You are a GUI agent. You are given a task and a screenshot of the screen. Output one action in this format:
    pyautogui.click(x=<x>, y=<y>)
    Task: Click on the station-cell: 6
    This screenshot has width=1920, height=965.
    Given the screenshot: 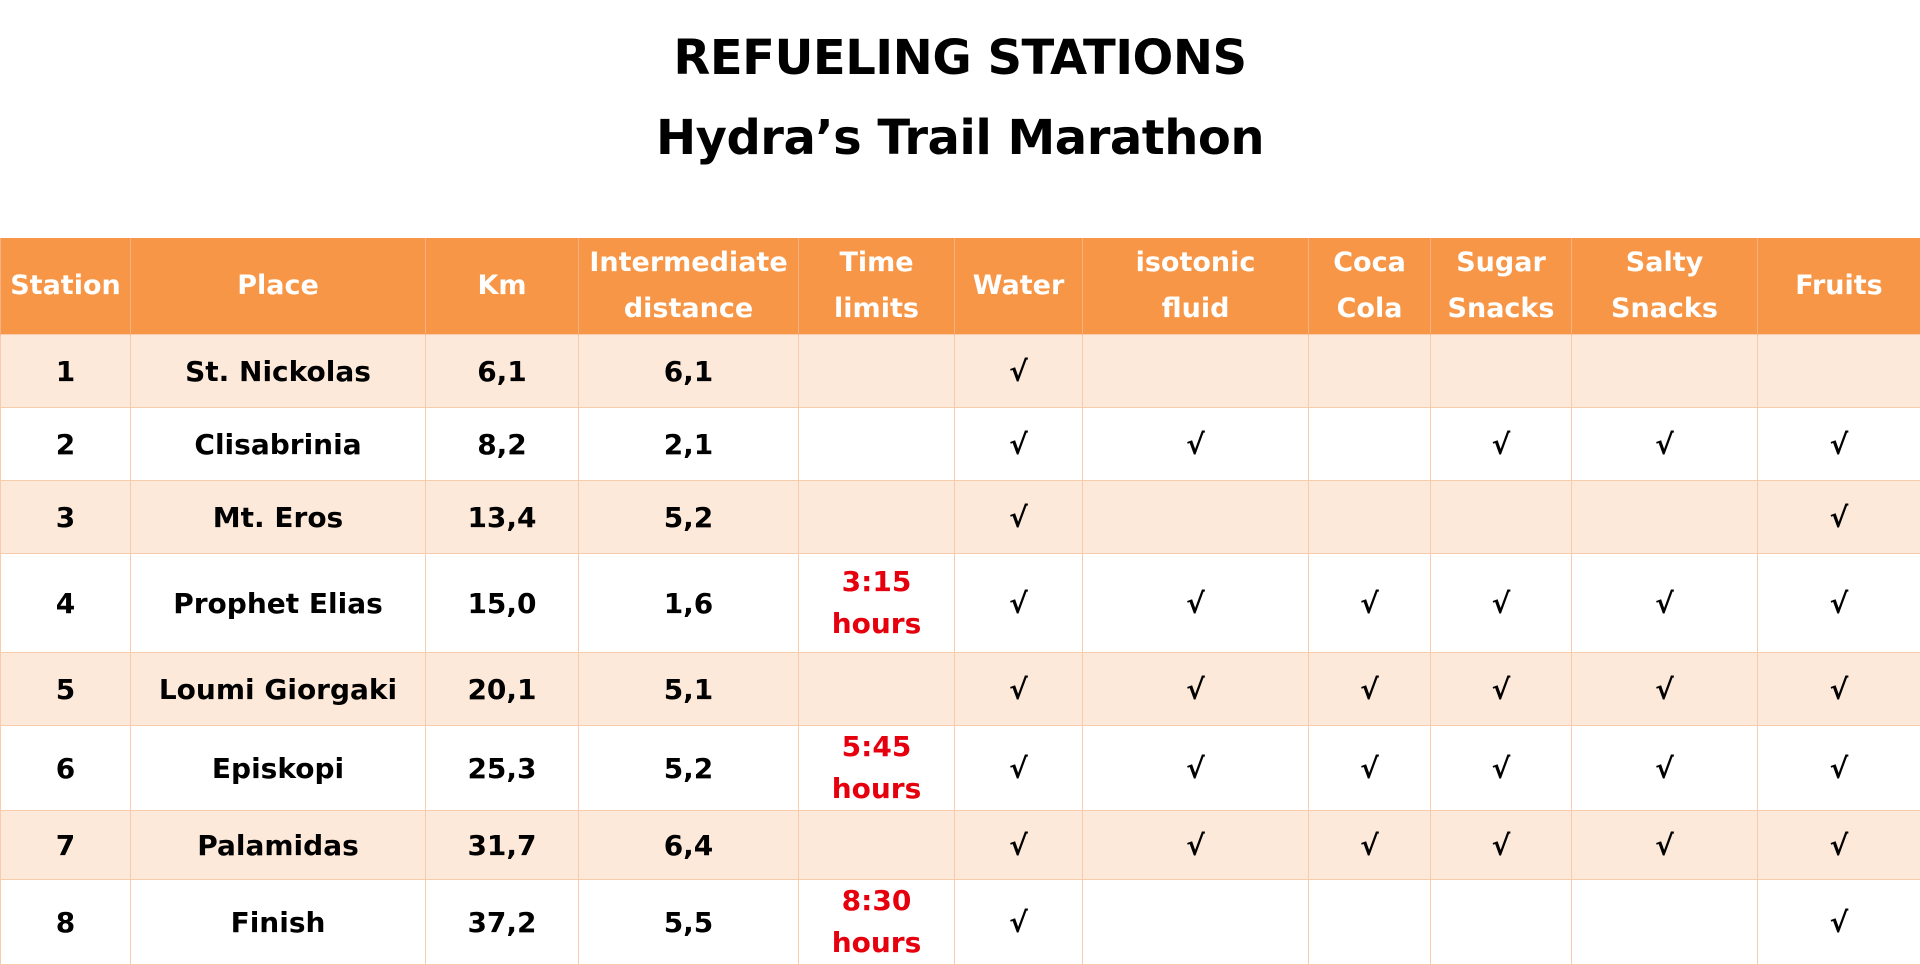 What is the action you would take?
    pyautogui.click(x=66, y=768)
    